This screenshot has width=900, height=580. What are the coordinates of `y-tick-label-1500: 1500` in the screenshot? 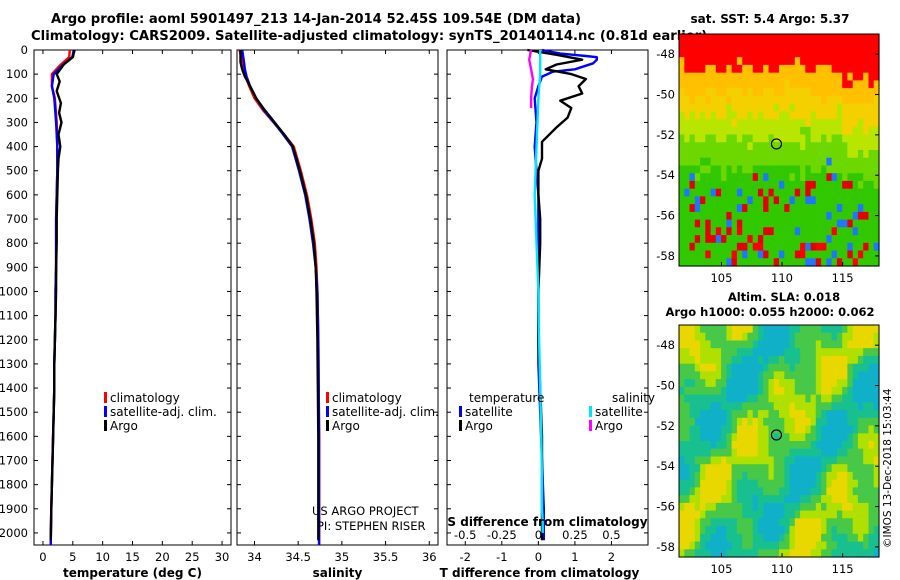 It's located at (14, 412).